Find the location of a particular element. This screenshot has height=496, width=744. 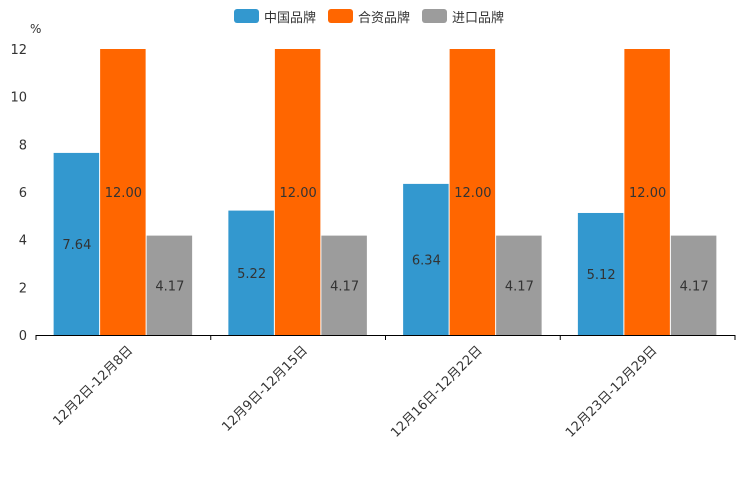

y-axis-unit-label: % is located at coordinates (36, 29).